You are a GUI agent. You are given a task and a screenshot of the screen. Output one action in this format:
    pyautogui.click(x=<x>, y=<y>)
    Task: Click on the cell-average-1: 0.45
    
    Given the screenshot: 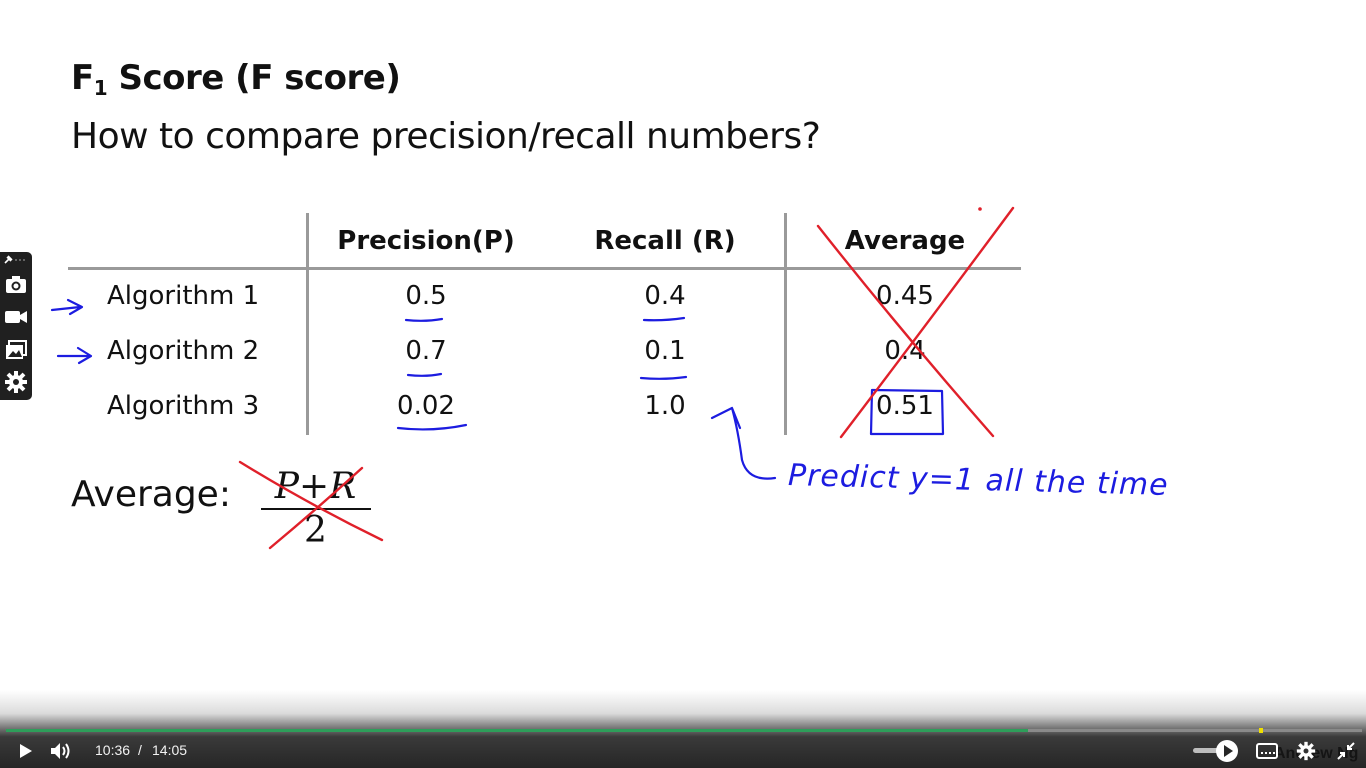 What is the action you would take?
    pyautogui.click(x=905, y=296)
    